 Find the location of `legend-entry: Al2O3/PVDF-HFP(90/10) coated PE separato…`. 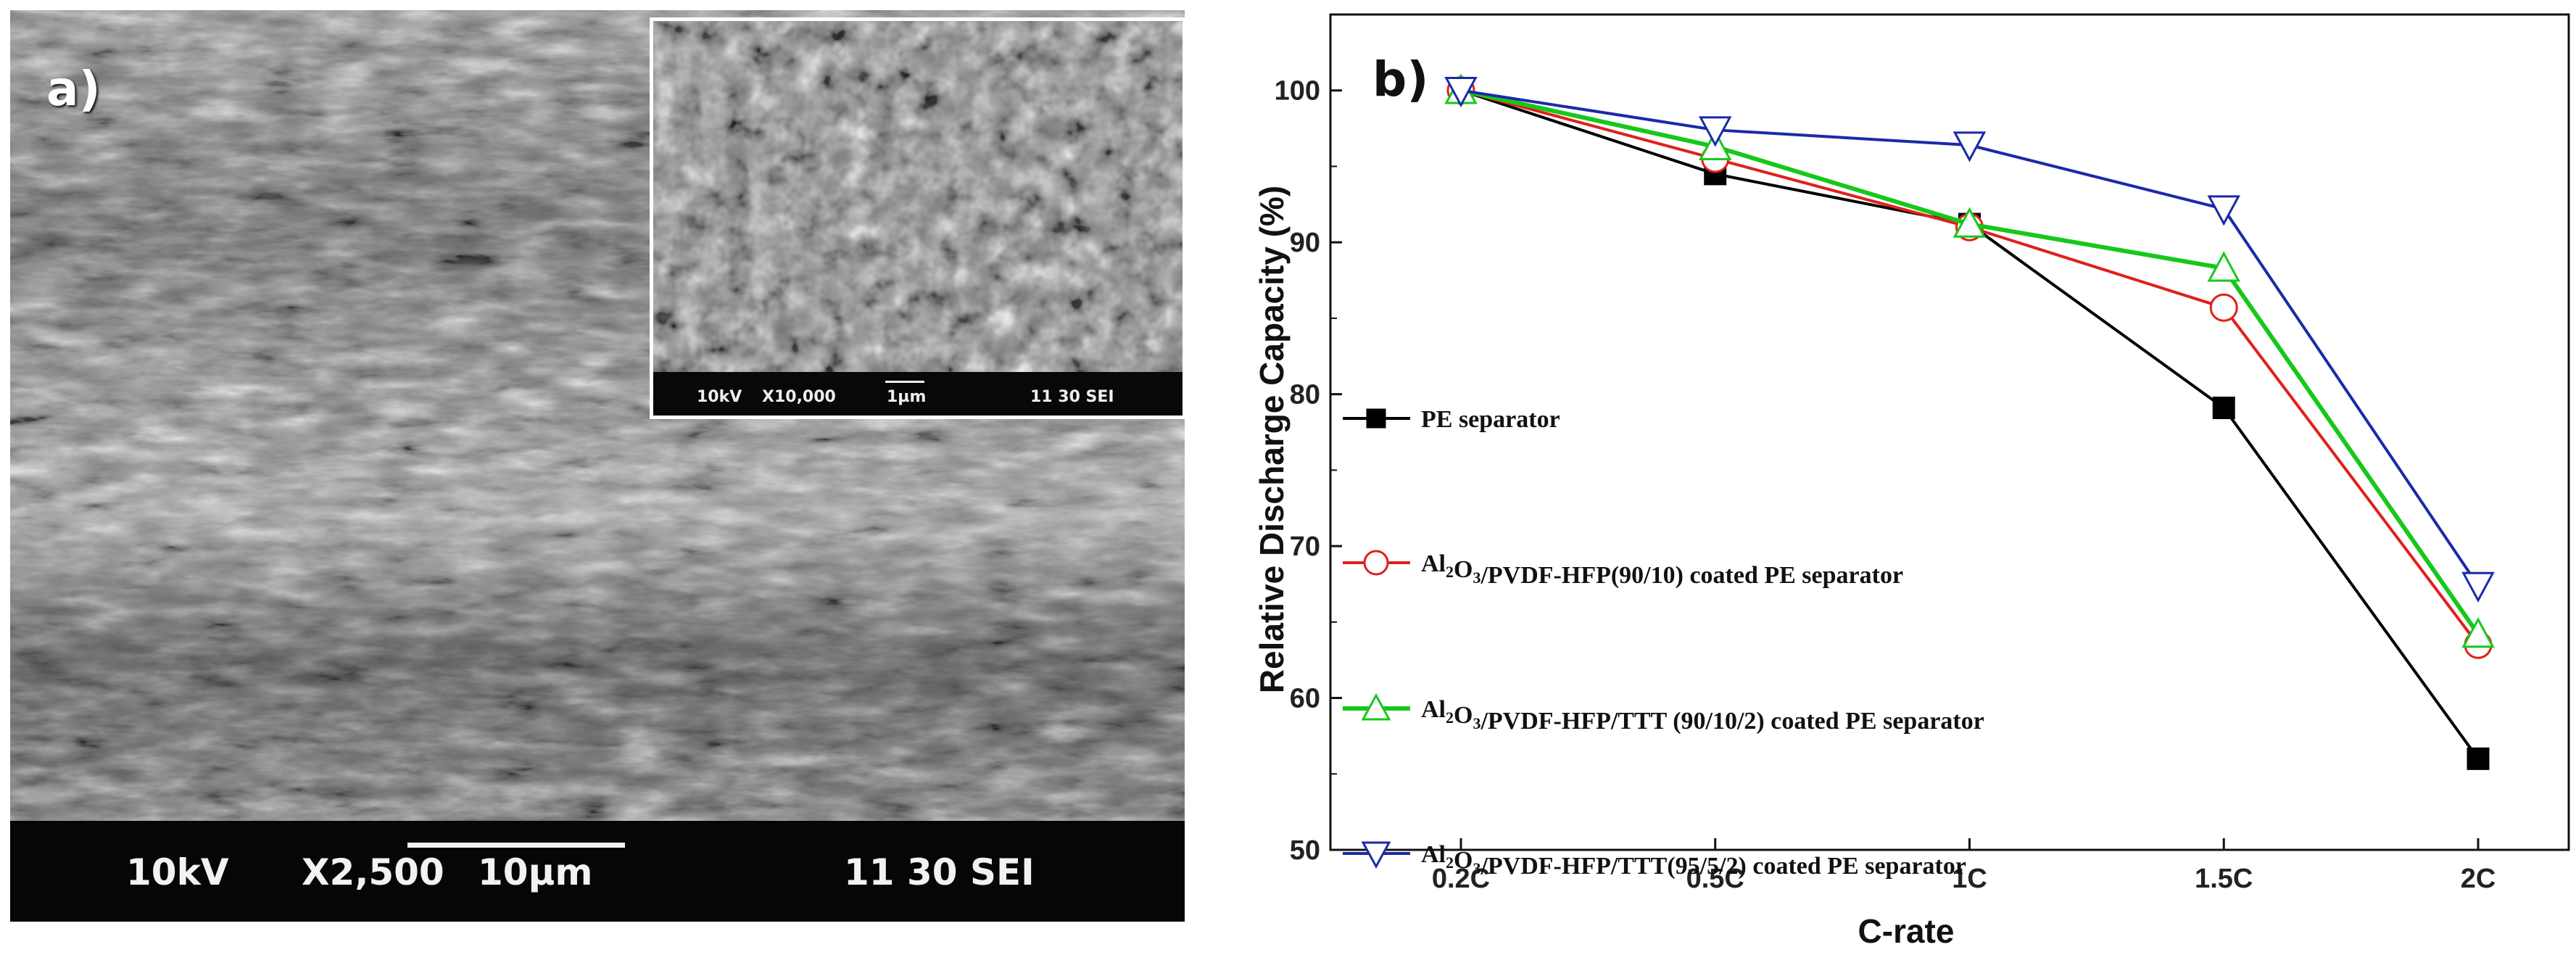

legend-entry: Al2O3/PVDF-HFP(90/10) coated PE separato… is located at coordinates (1623, 569).